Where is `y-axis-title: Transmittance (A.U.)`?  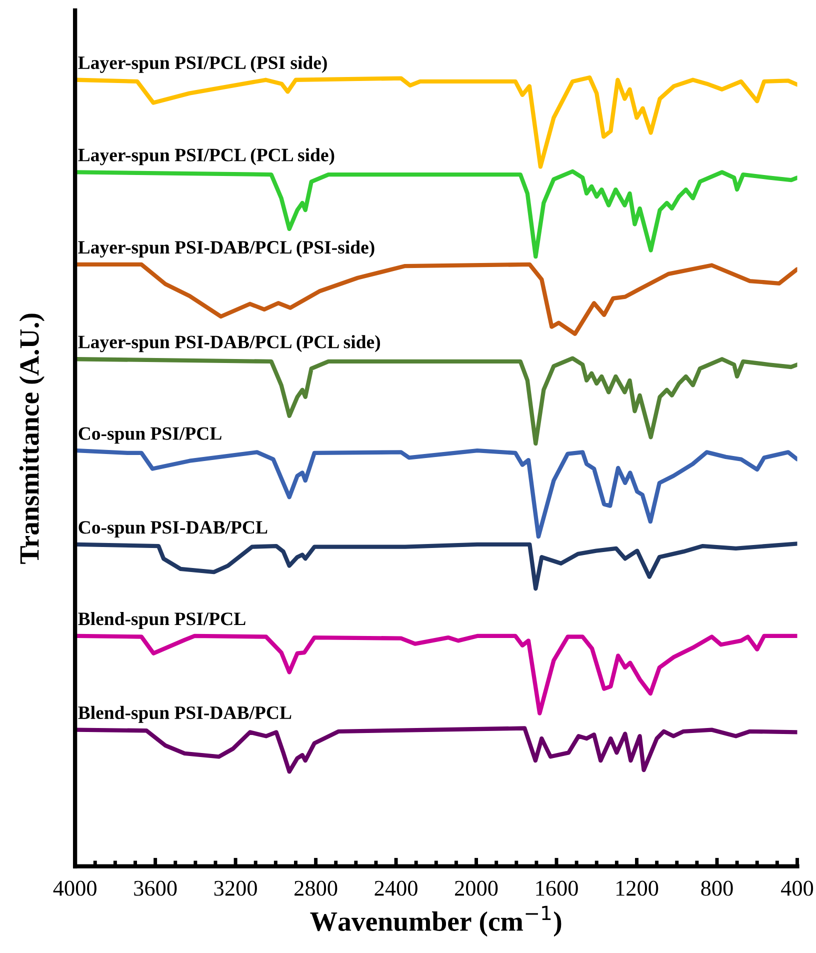 y-axis-title: Transmittance (A.U.) is located at coordinates (32, 439).